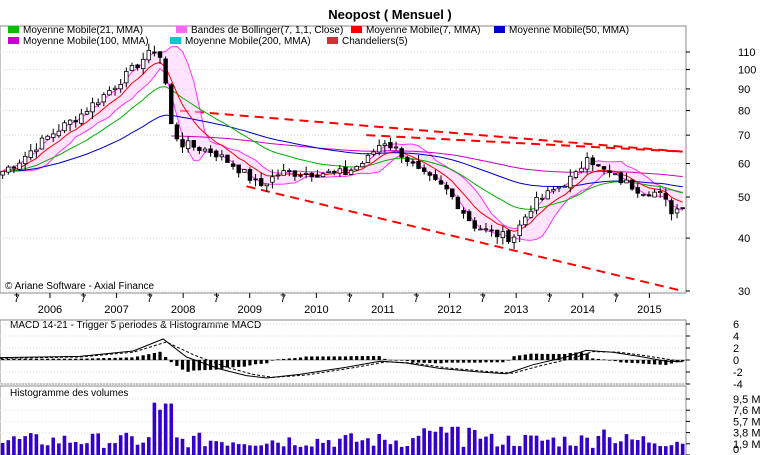  What do you see at coordinates (744, 292) in the screenshot?
I see `price-tick-label: 30` at bounding box center [744, 292].